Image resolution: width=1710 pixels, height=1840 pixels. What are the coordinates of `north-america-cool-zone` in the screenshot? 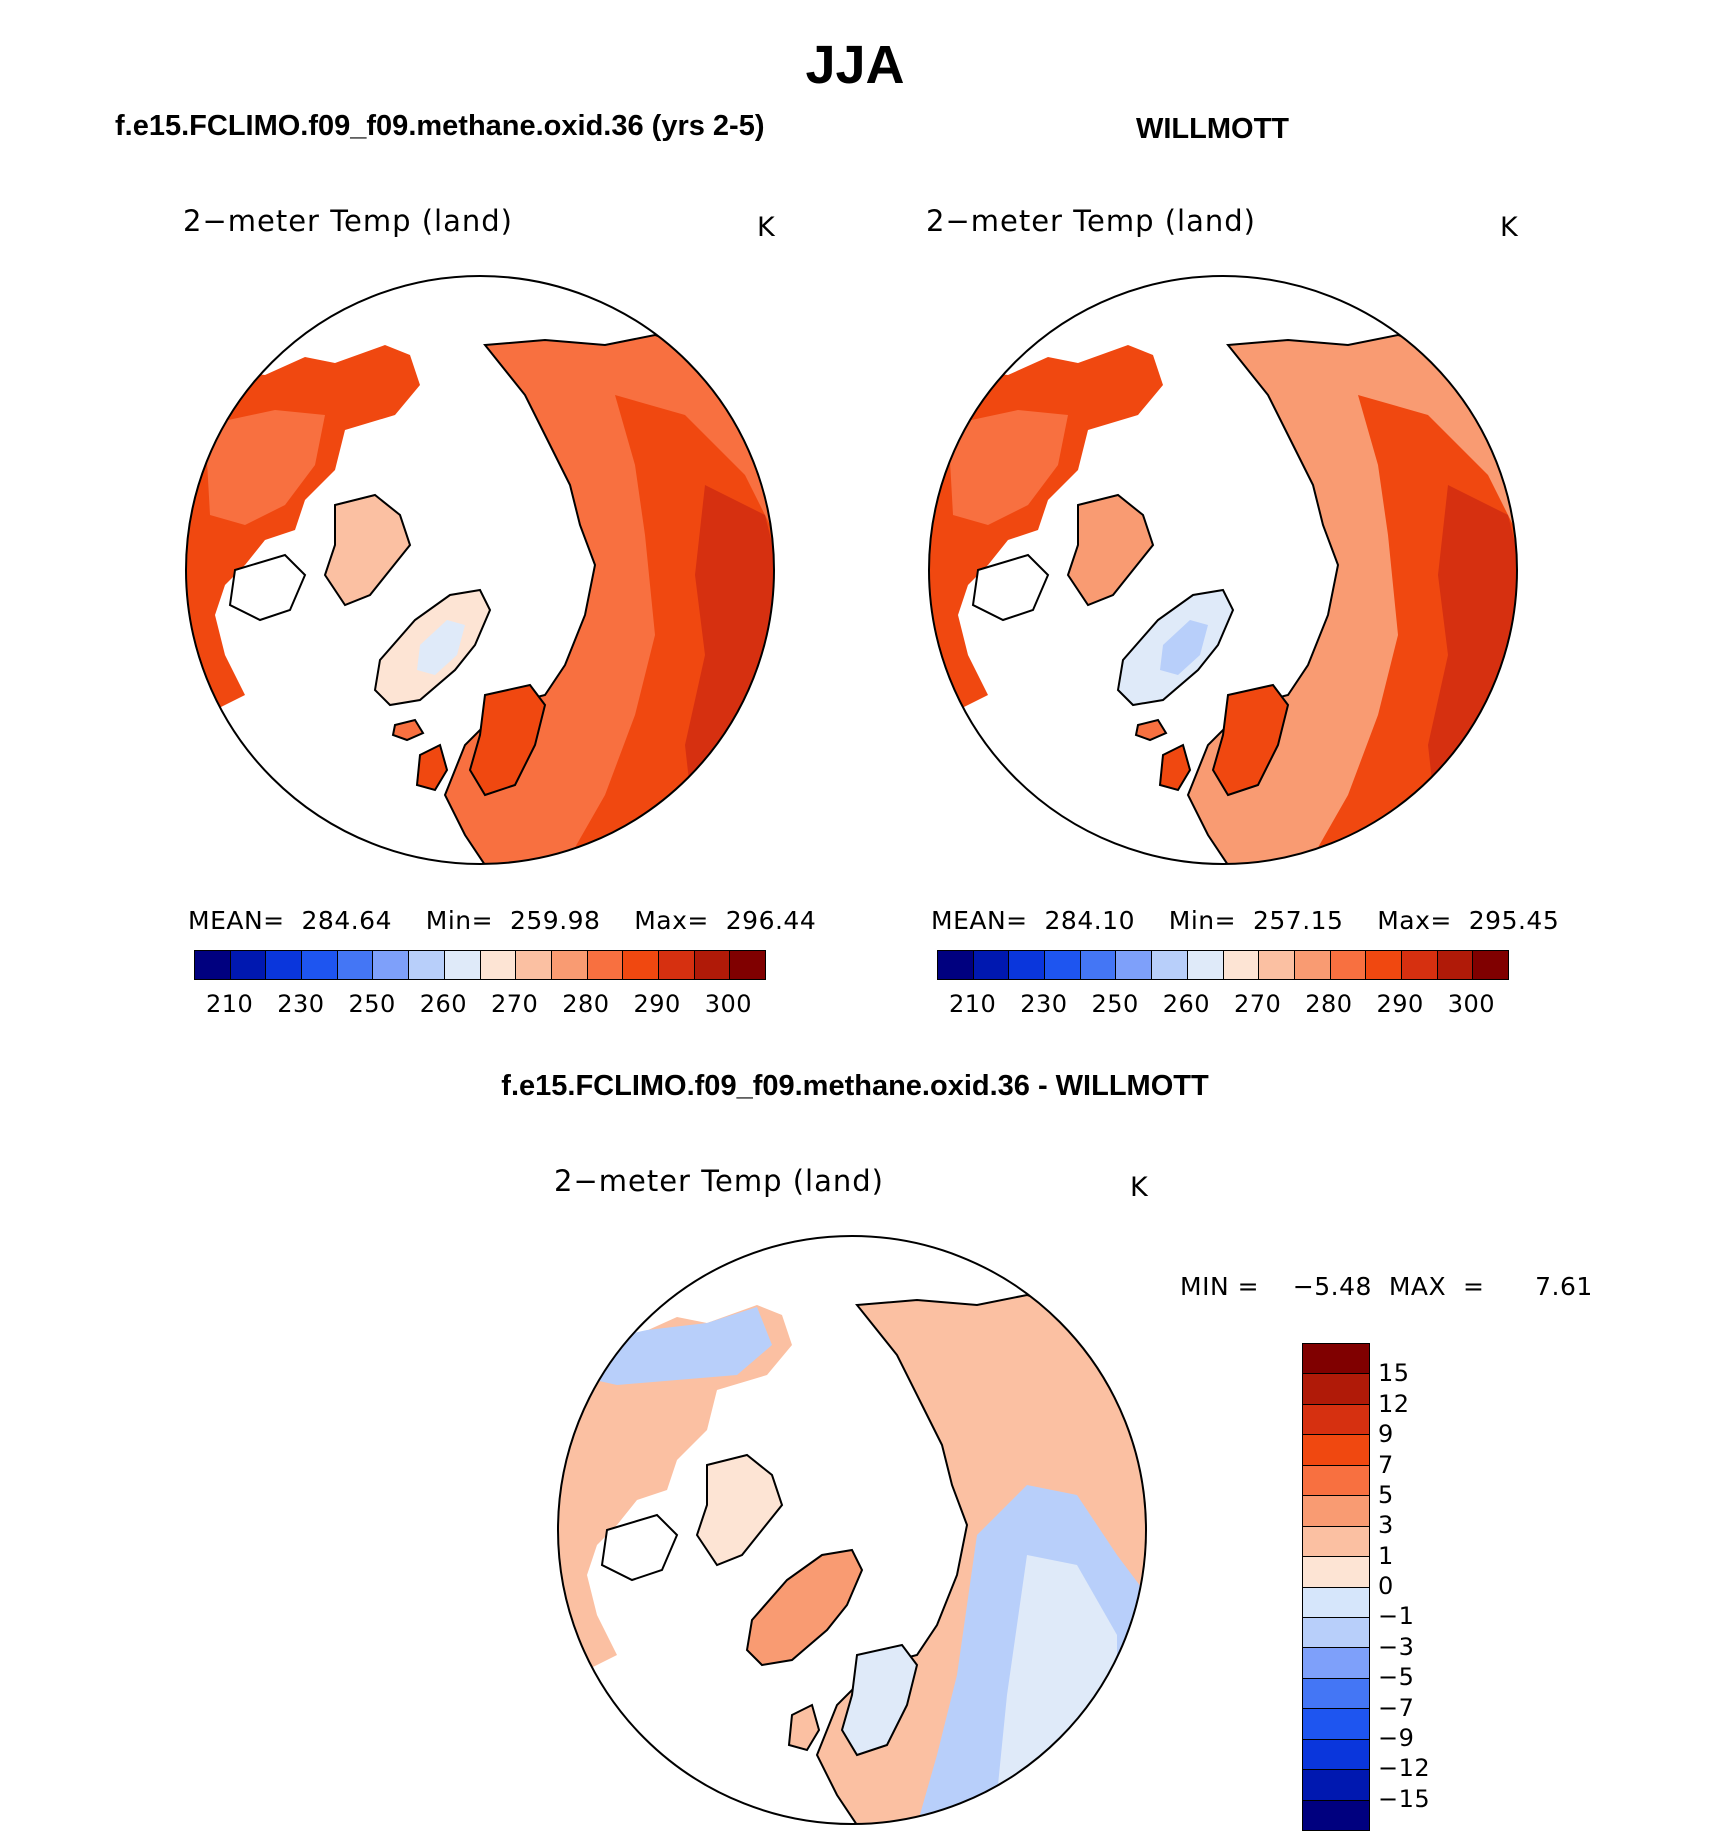 It's located at (672, 1346).